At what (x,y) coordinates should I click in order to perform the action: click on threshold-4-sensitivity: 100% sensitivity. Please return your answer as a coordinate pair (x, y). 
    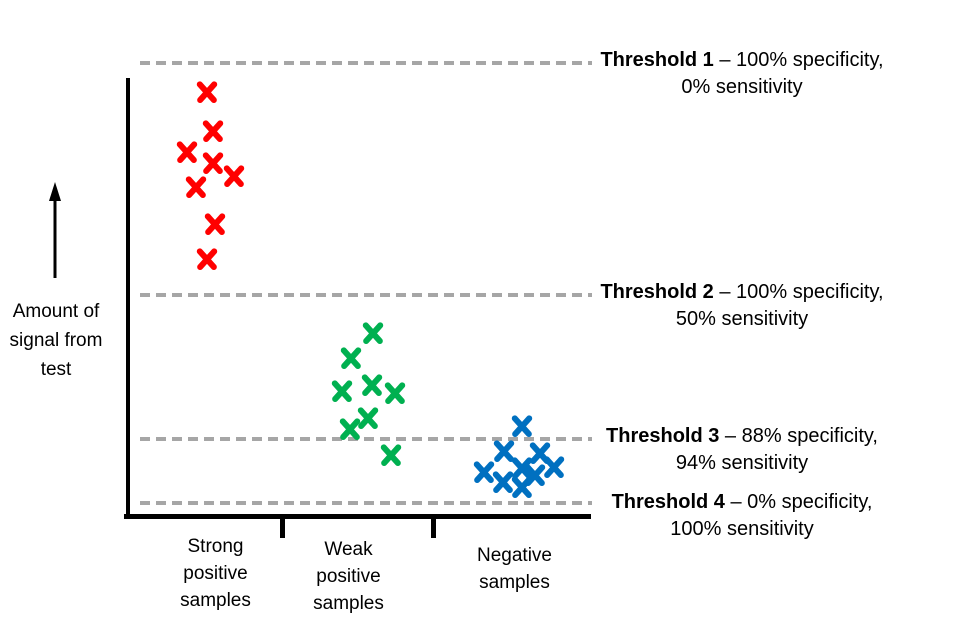
    Looking at the image, I should click on (742, 529).